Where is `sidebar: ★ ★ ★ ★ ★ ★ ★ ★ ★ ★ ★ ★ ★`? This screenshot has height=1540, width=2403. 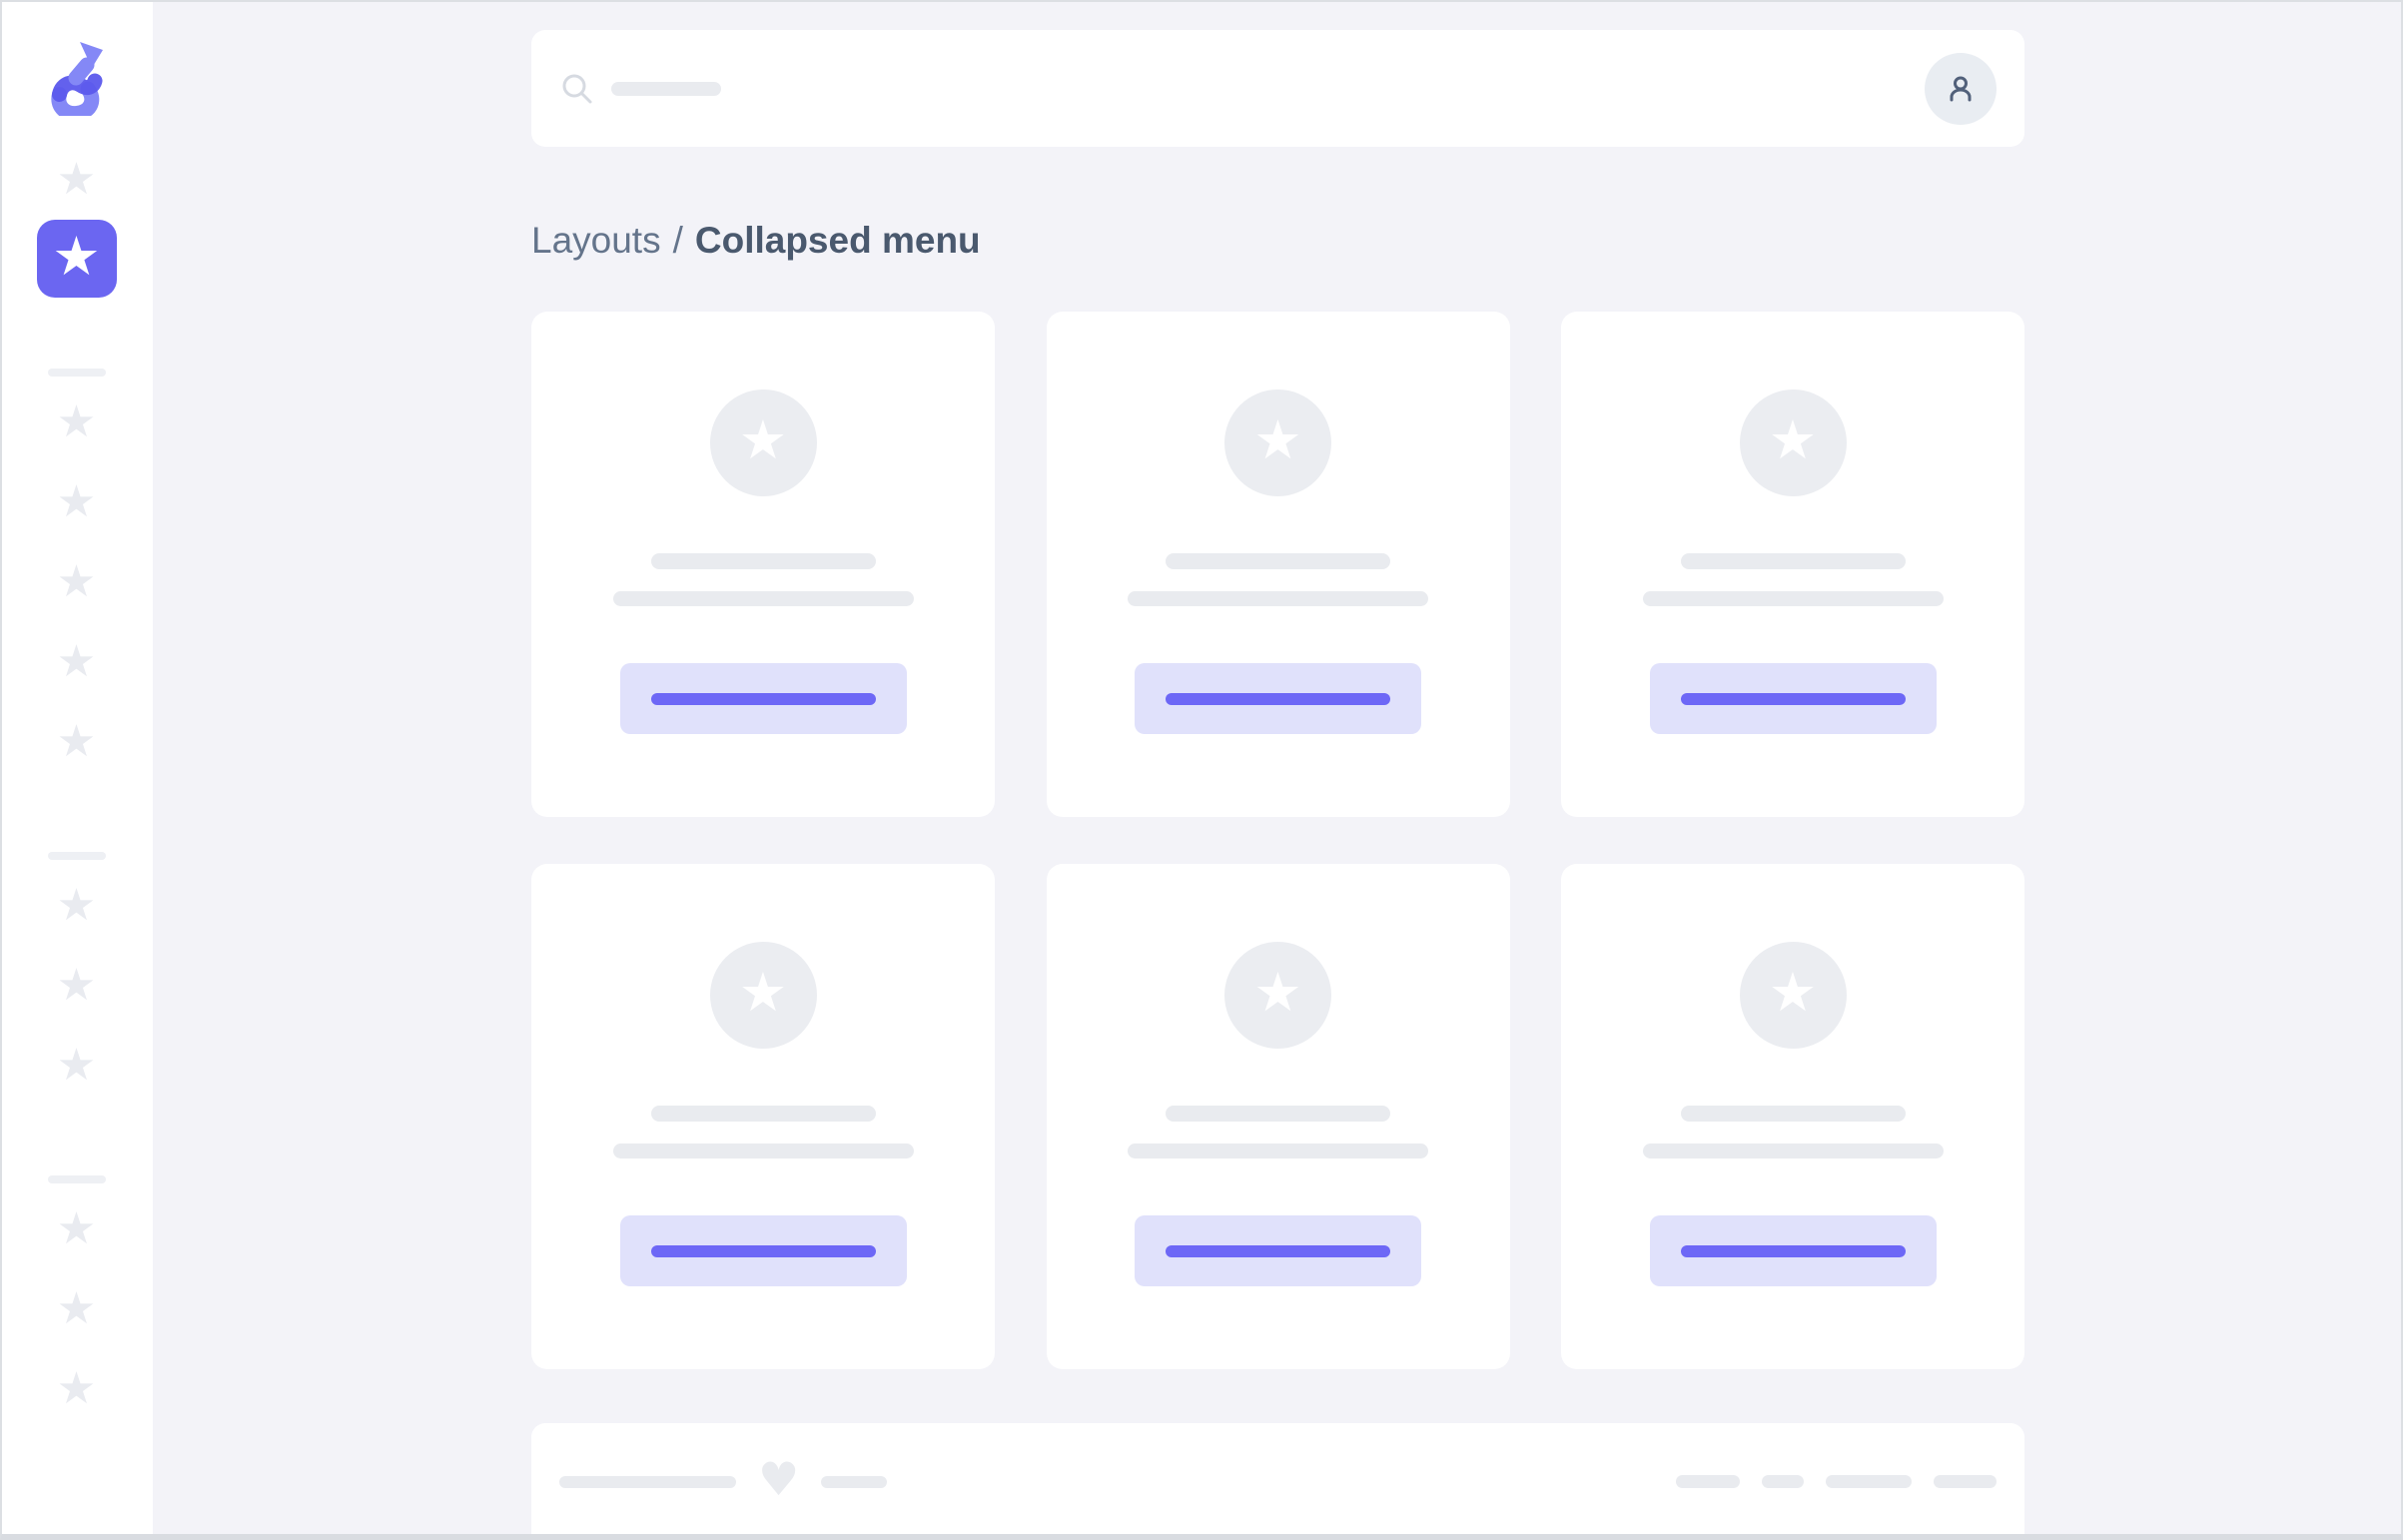
sidebar: ★ ★ ★ ★ ★ ★ ★ ★ ★ ★ ★ ★ ★ is located at coordinates (76, 770).